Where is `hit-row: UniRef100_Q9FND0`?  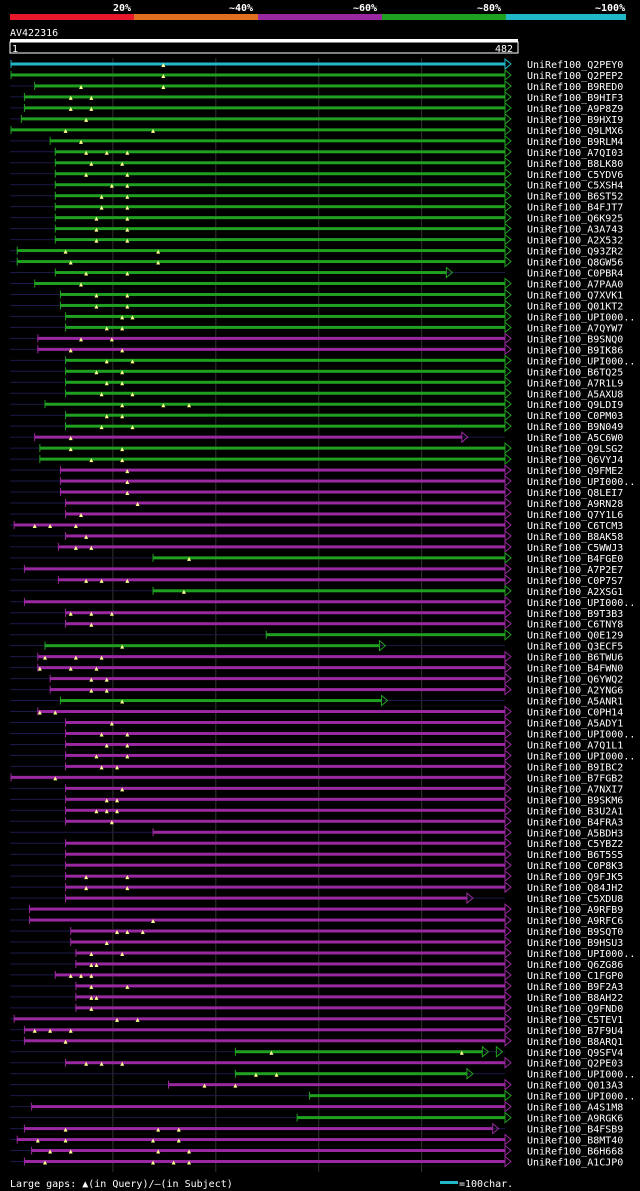
hit-row: UniRef100_Q9FND0 is located at coordinates (316, 1008).